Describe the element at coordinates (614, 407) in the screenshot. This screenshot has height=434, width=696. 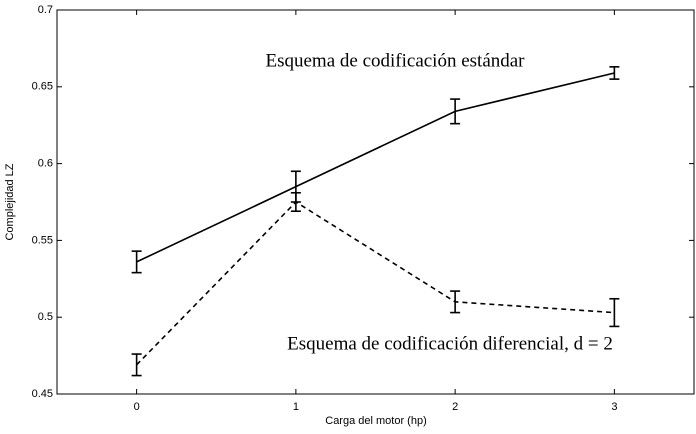
I see `x-tick-label: 3` at that location.